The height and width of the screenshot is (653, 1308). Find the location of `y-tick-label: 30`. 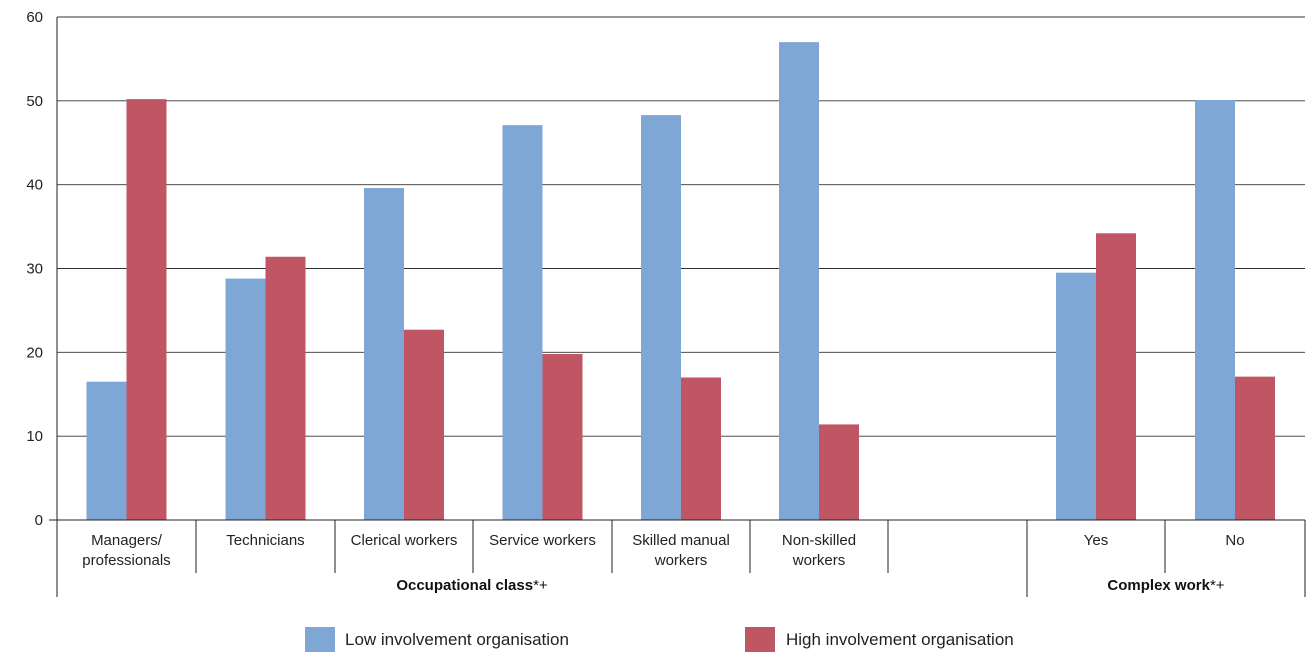

y-tick-label: 30 is located at coordinates (34, 269).